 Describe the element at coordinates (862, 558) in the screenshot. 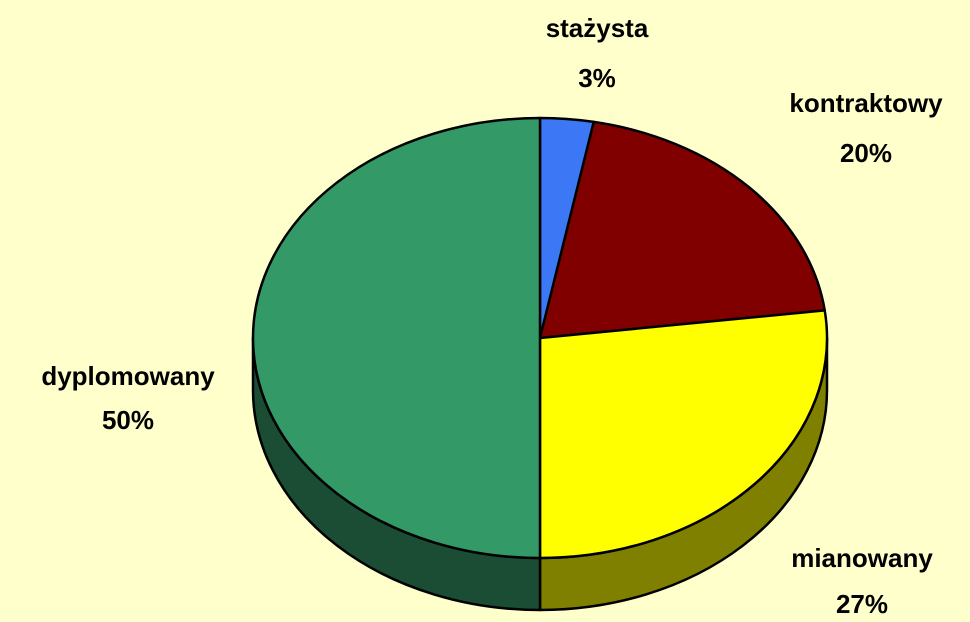

I see `category-label: mianowany` at that location.